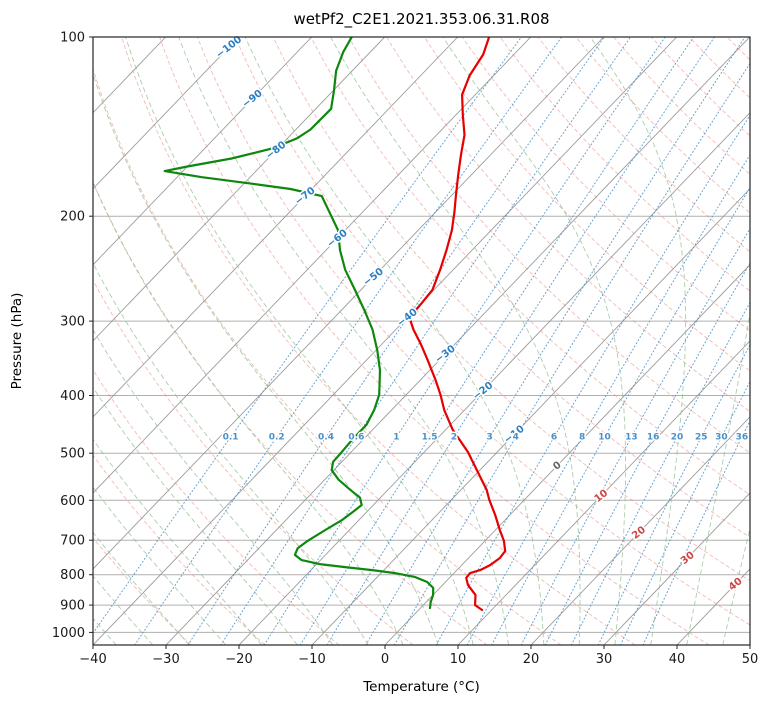 Image resolution: width=775 pixels, height=708 pixels. What do you see at coordinates (421, 19) in the screenshot?
I see `chart-title: wetPf2_C2E1.2021.353.06.31.R08` at bounding box center [421, 19].